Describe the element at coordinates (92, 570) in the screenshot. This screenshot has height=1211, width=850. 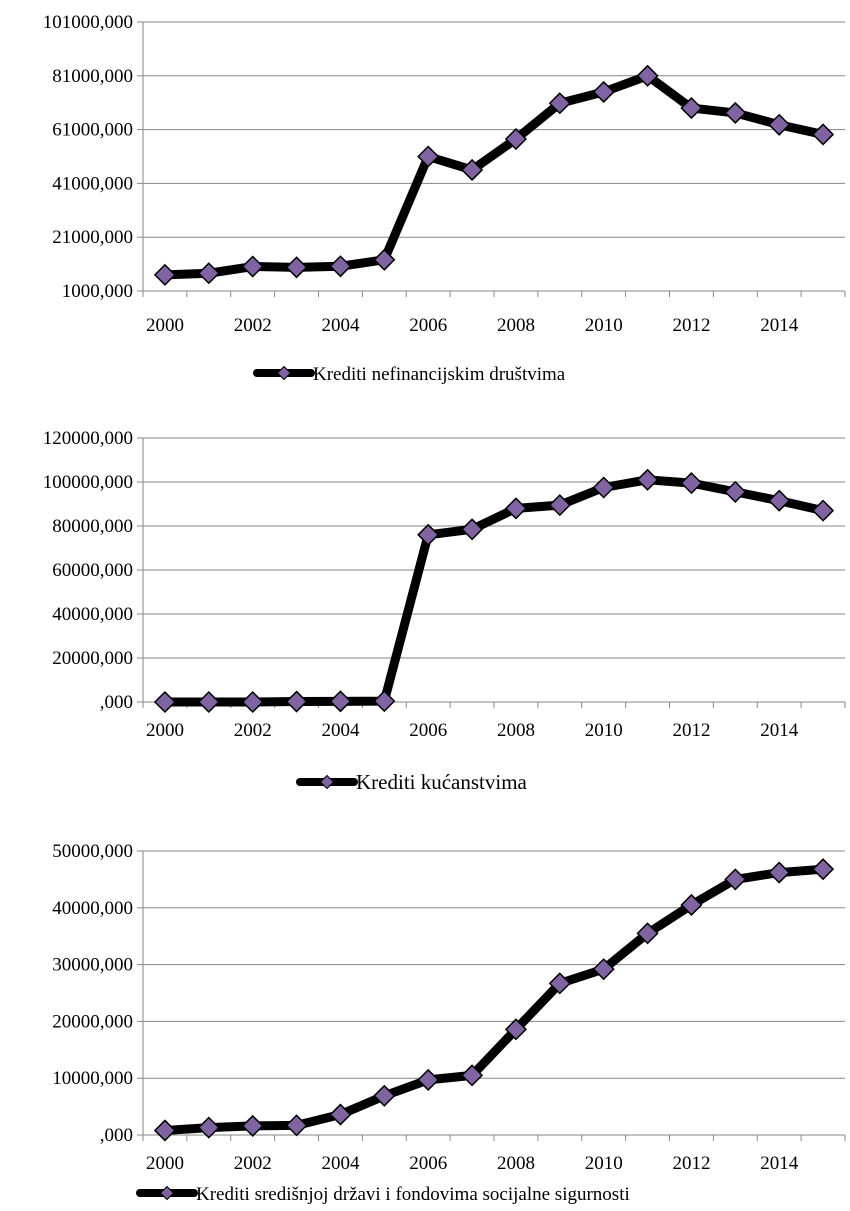
I see `y-tick-label: 60000,000` at that location.